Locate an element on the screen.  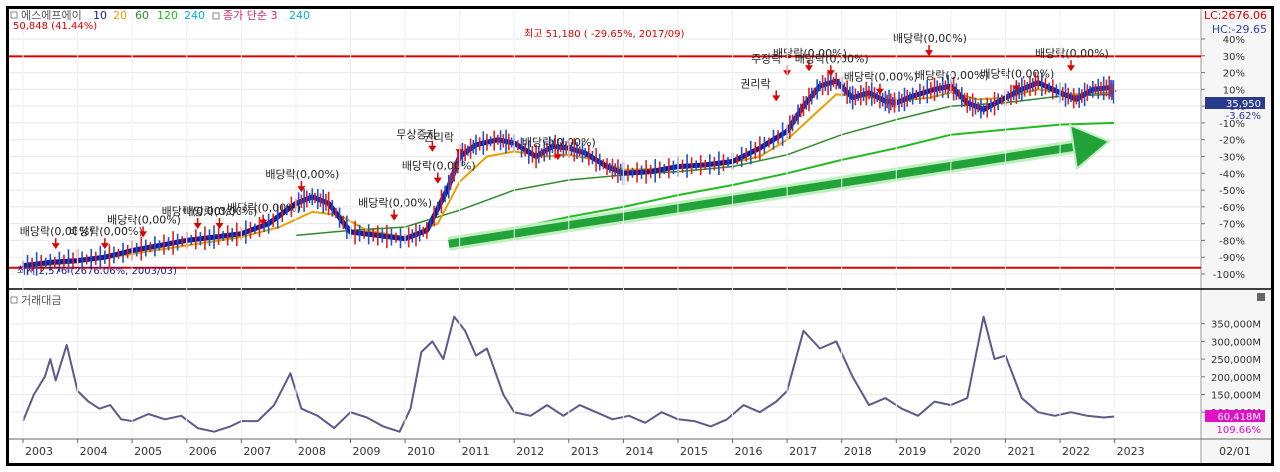
price-tick-label: 20% is located at coordinates (1234, 74).